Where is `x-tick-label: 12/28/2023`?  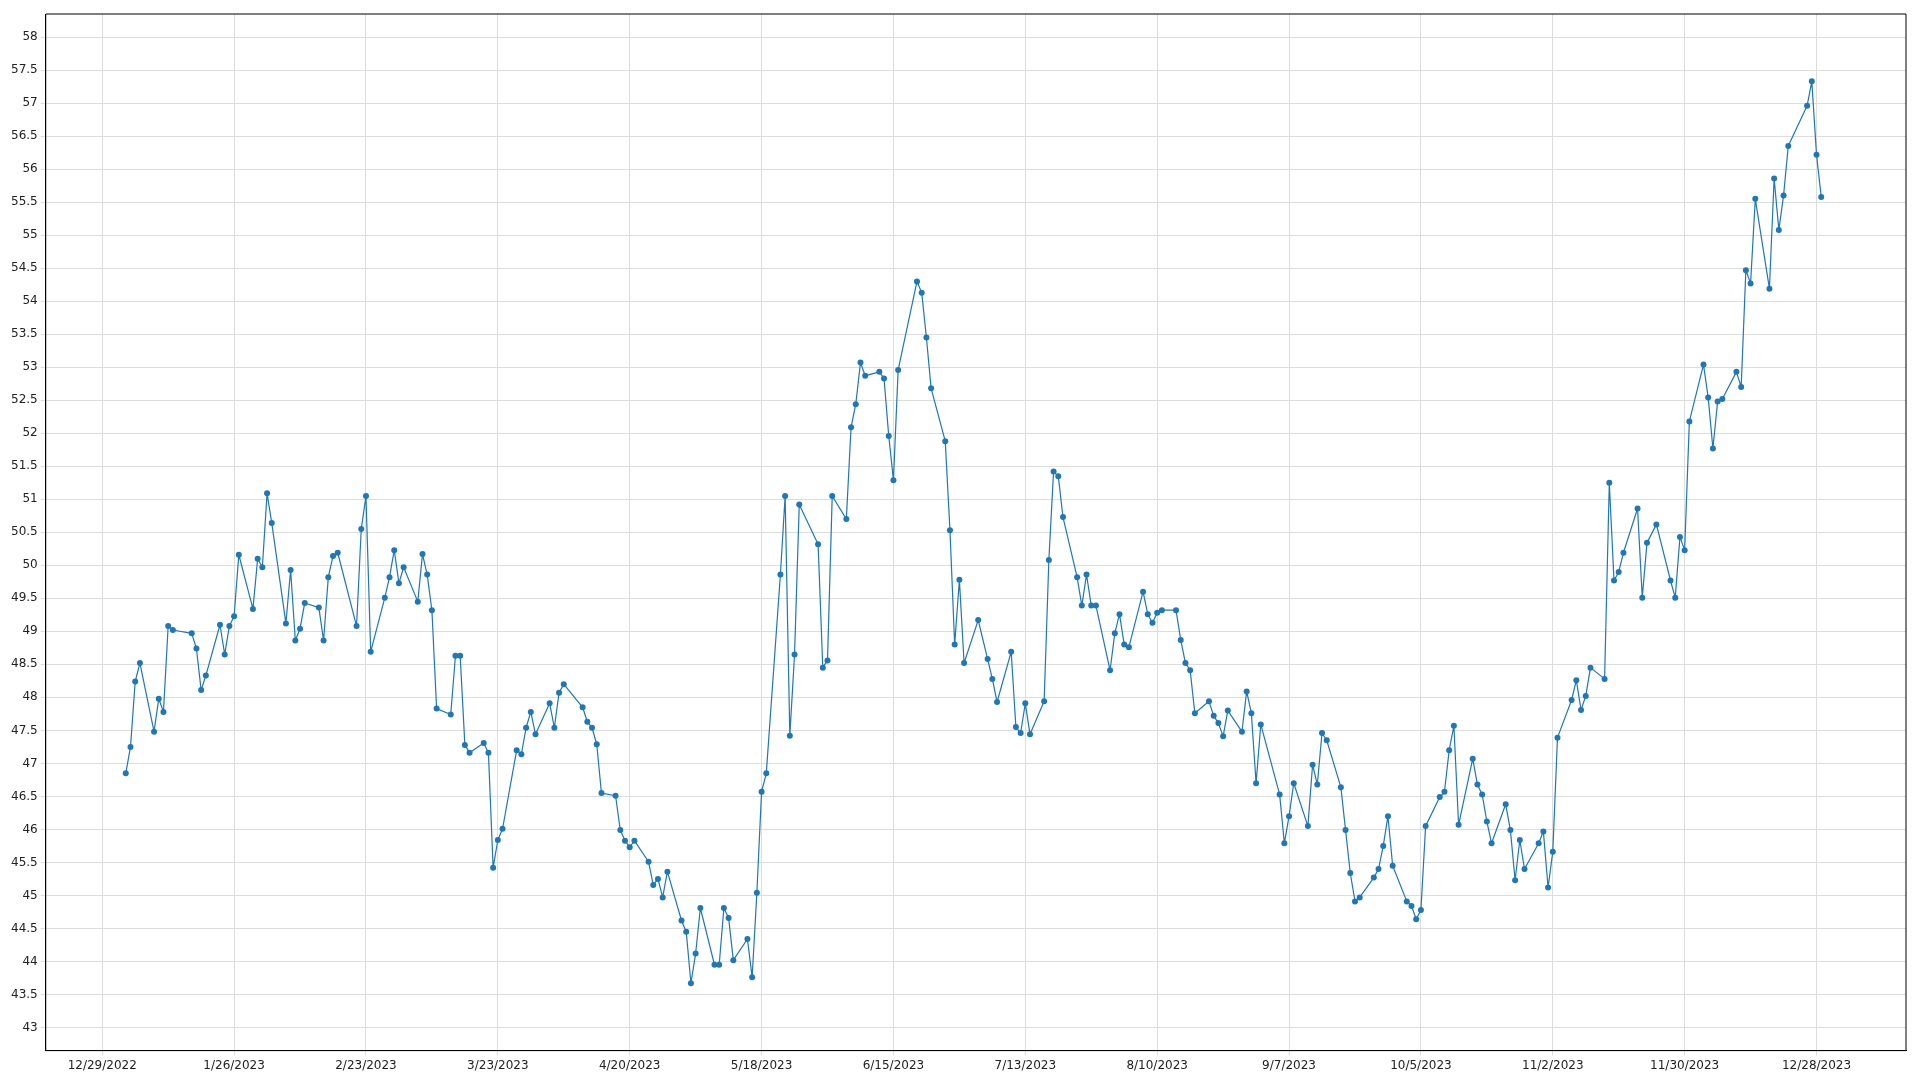
x-tick-label: 12/28/2023 is located at coordinates (1816, 1064).